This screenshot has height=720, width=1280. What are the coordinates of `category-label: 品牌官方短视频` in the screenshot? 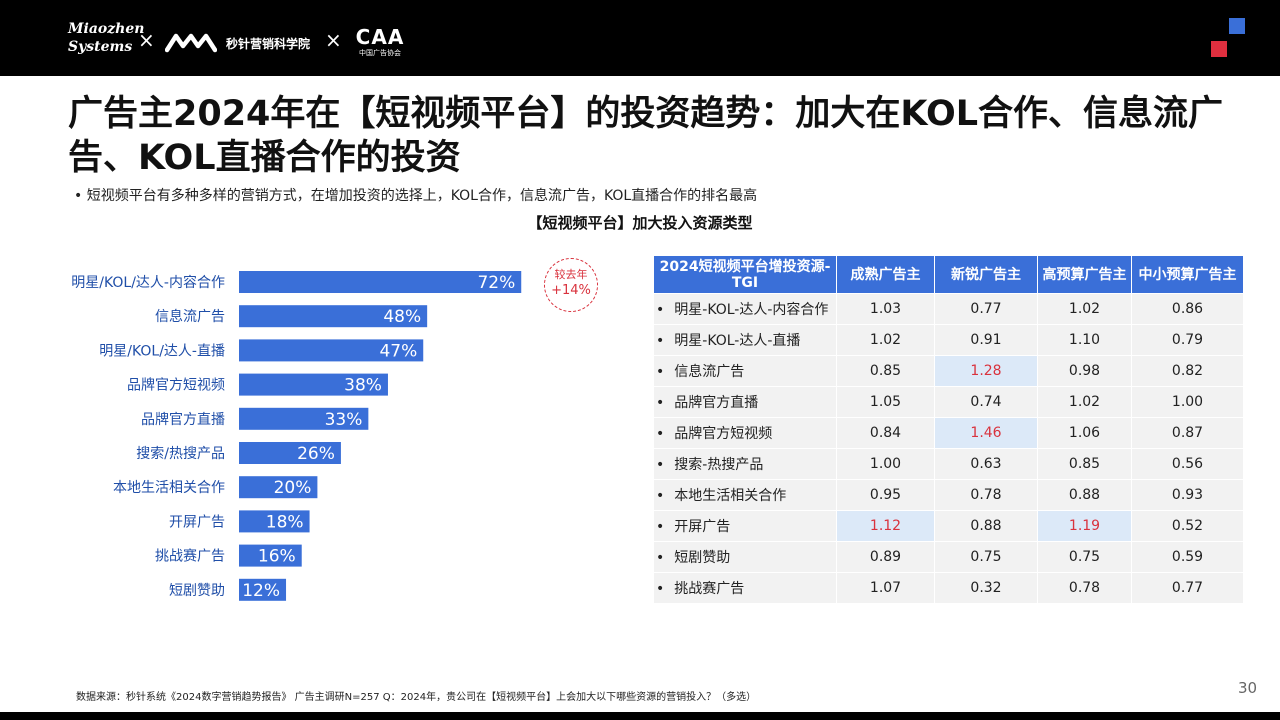 It's located at (176, 385).